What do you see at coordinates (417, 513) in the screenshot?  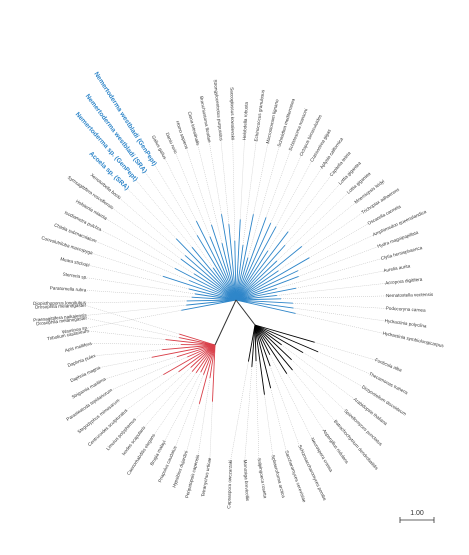 I see `scale-bar-label: 1.00` at bounding box center [417, 513].